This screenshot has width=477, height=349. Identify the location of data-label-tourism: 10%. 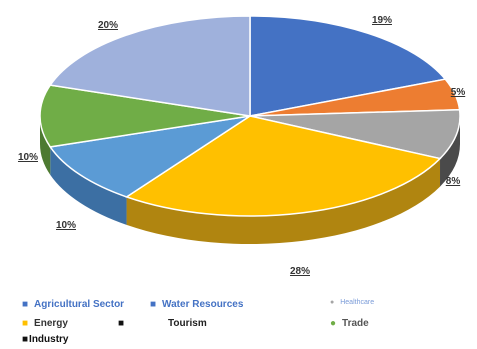
(66, 225).